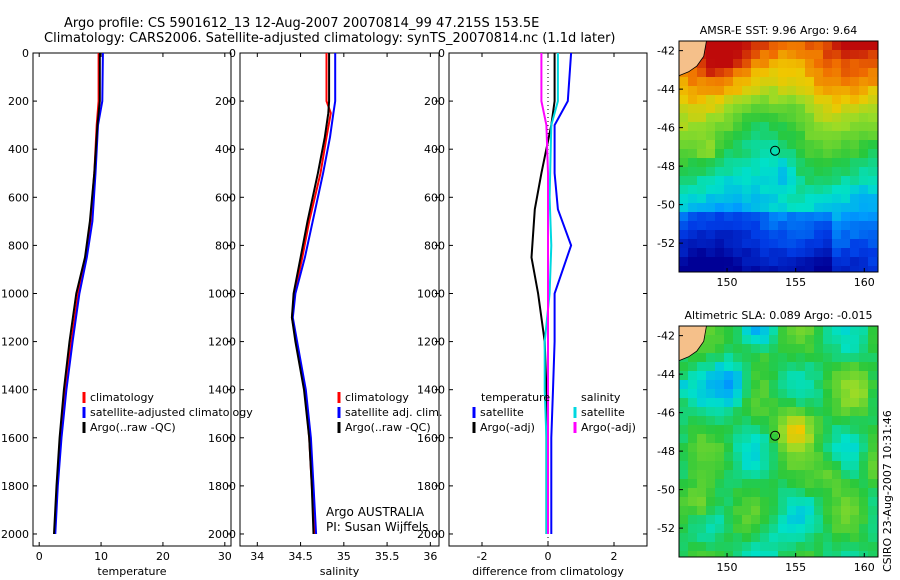 Image resolution: width=900 pixels, height=580 pixels. What do you see at coordinates (779, 315) in the screenshot?
I see `map-title: Altimetric SLA: 0.089 Argo: -0.015` at bounding box center [779, 315].